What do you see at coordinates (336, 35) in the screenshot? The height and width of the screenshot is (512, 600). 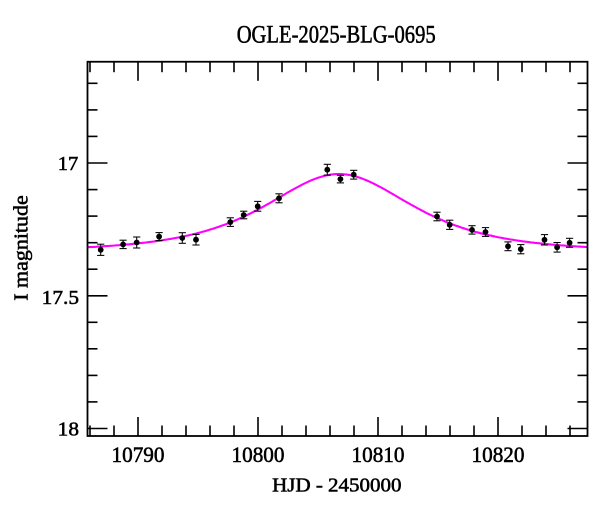 I see `svg-text: OGLE-2025-BLG-0695` at bounding box center [336, 35].